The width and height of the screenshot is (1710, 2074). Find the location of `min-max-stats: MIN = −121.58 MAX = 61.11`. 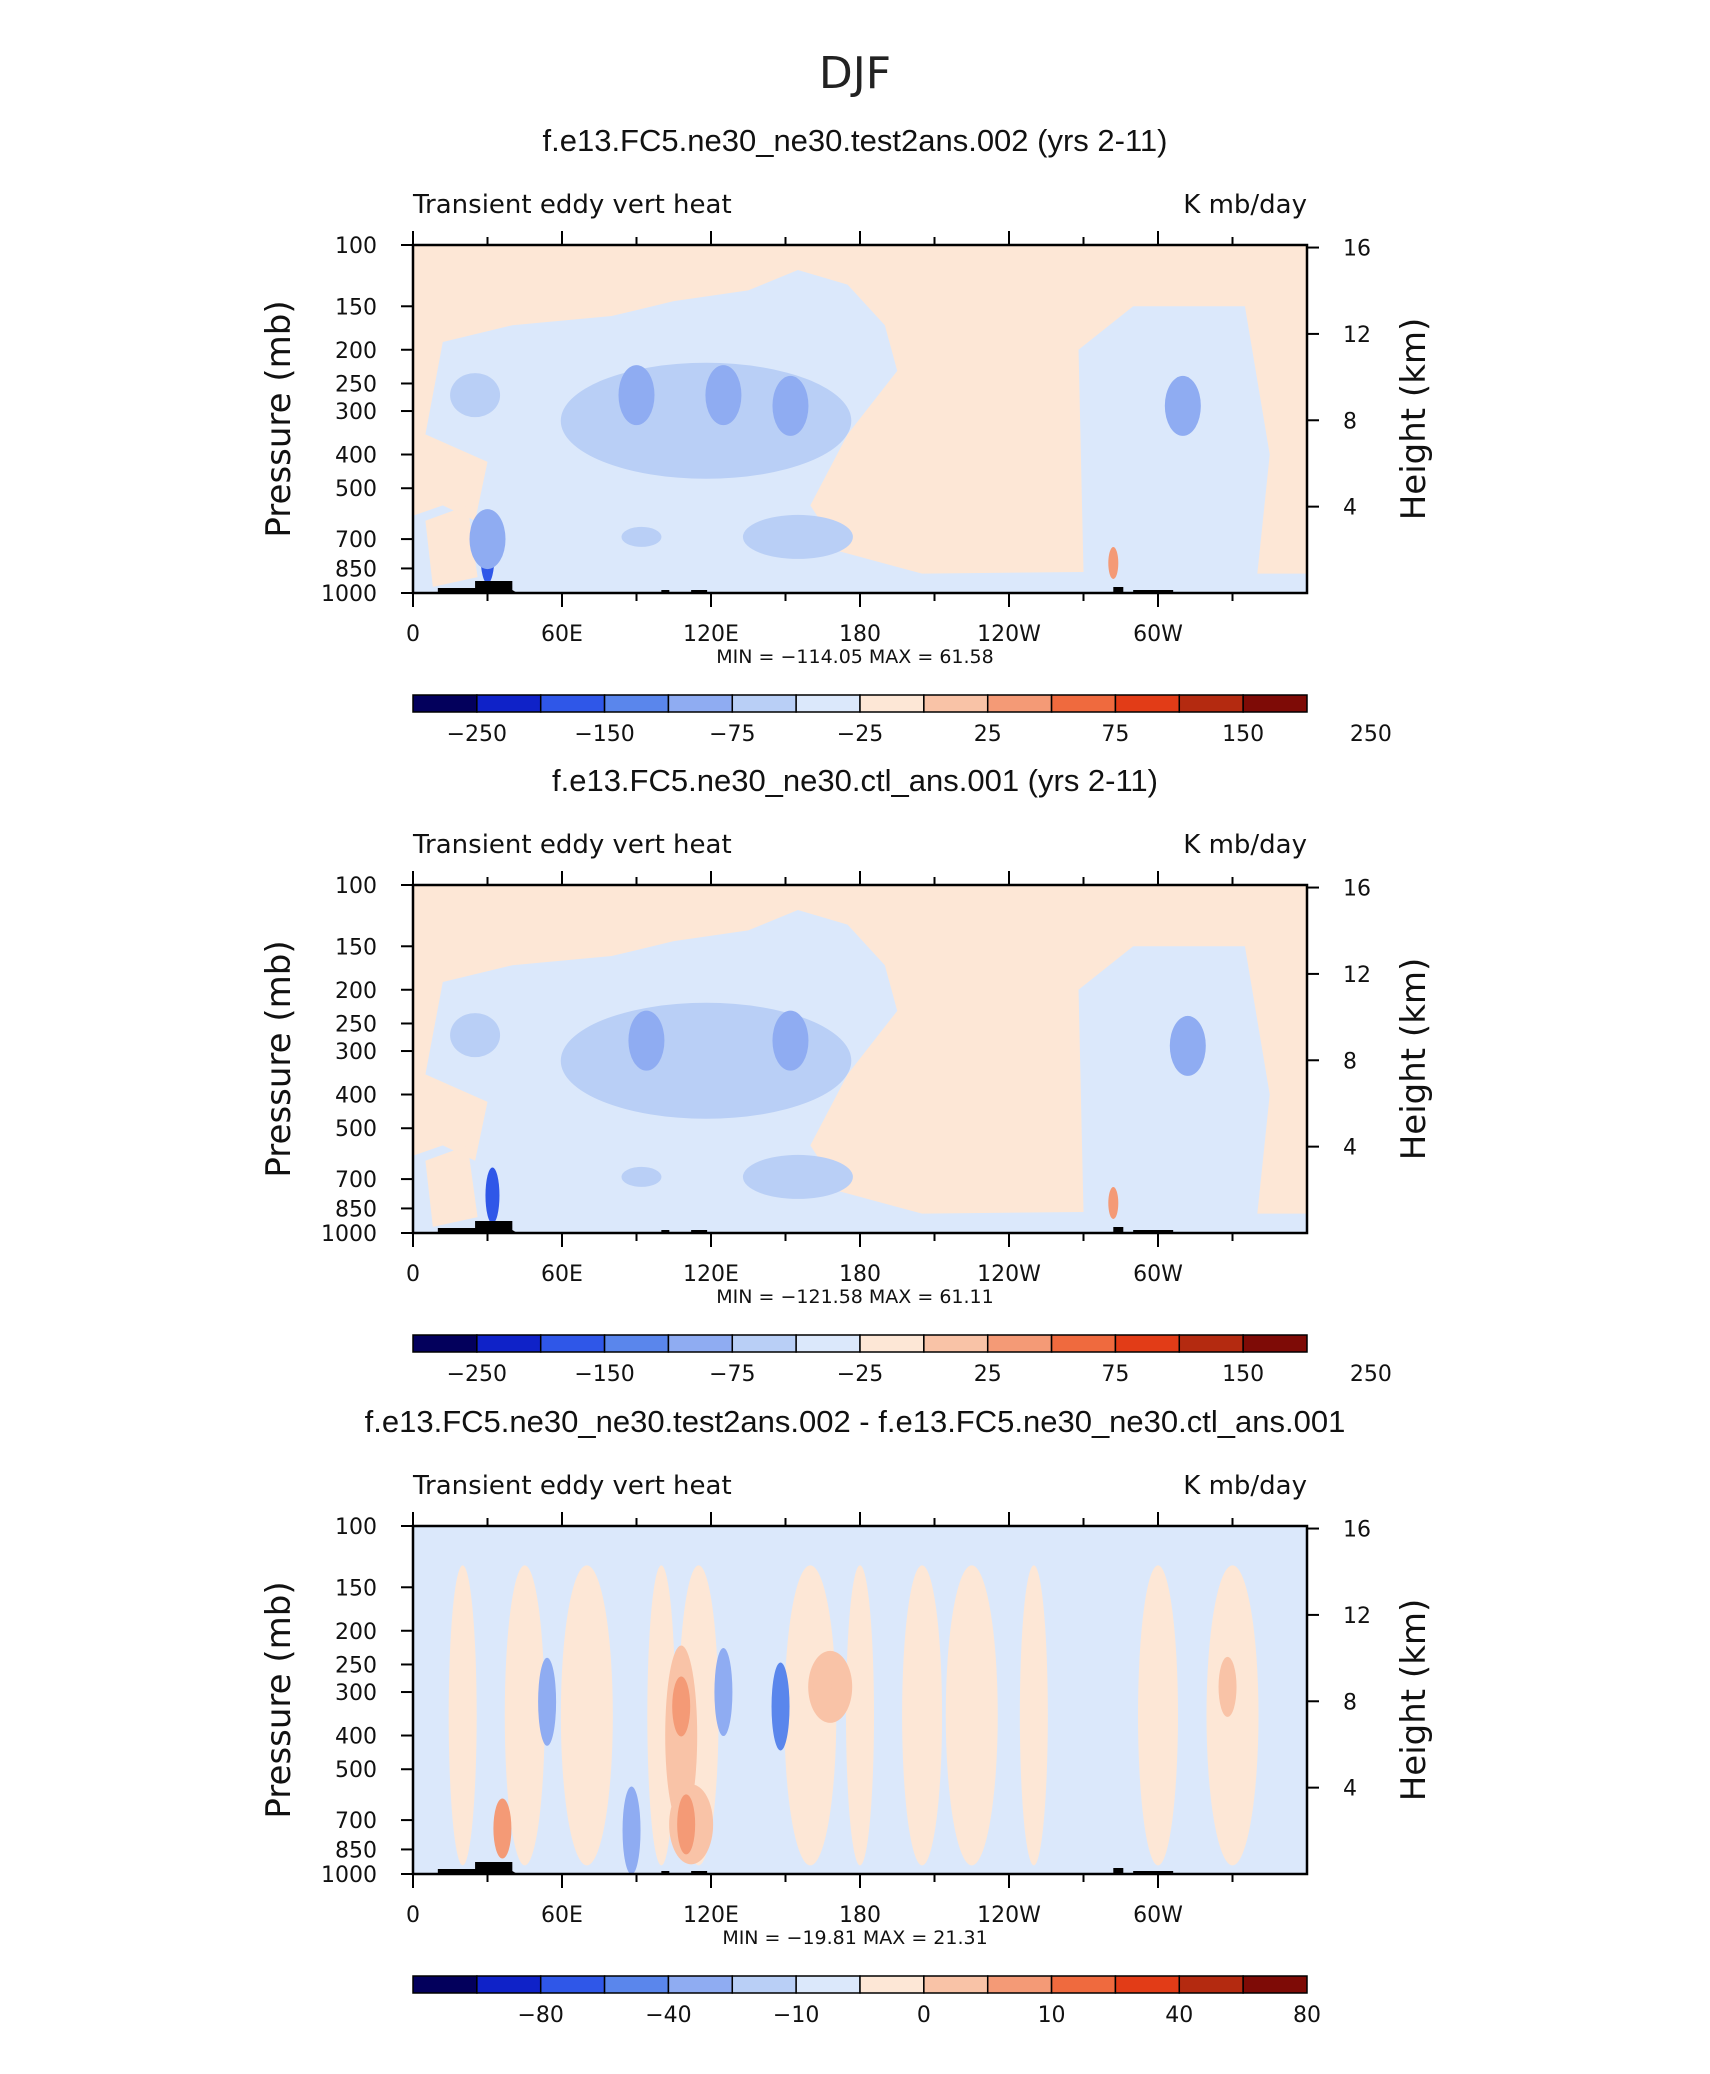

min-max-stats: MIN = −121.58 MAX = 61.11 is located at coordinates (854, 1297).